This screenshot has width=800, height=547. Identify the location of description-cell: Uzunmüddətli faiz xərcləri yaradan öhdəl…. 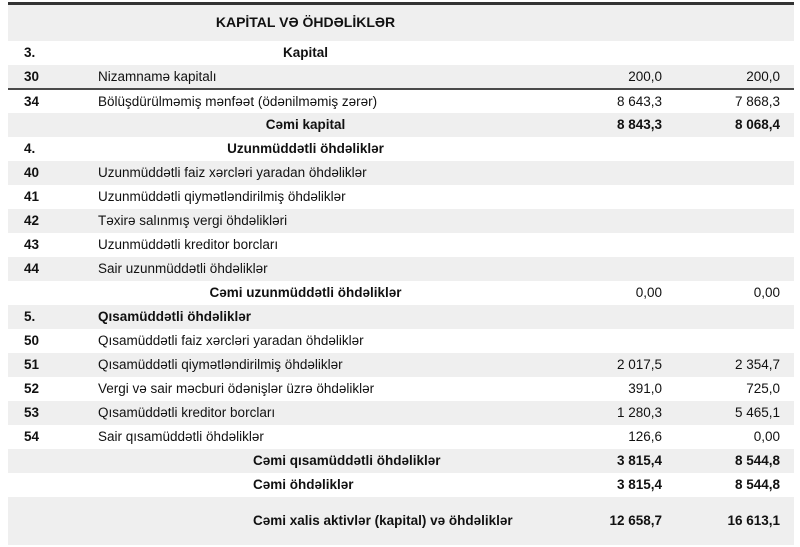
(305, 172).